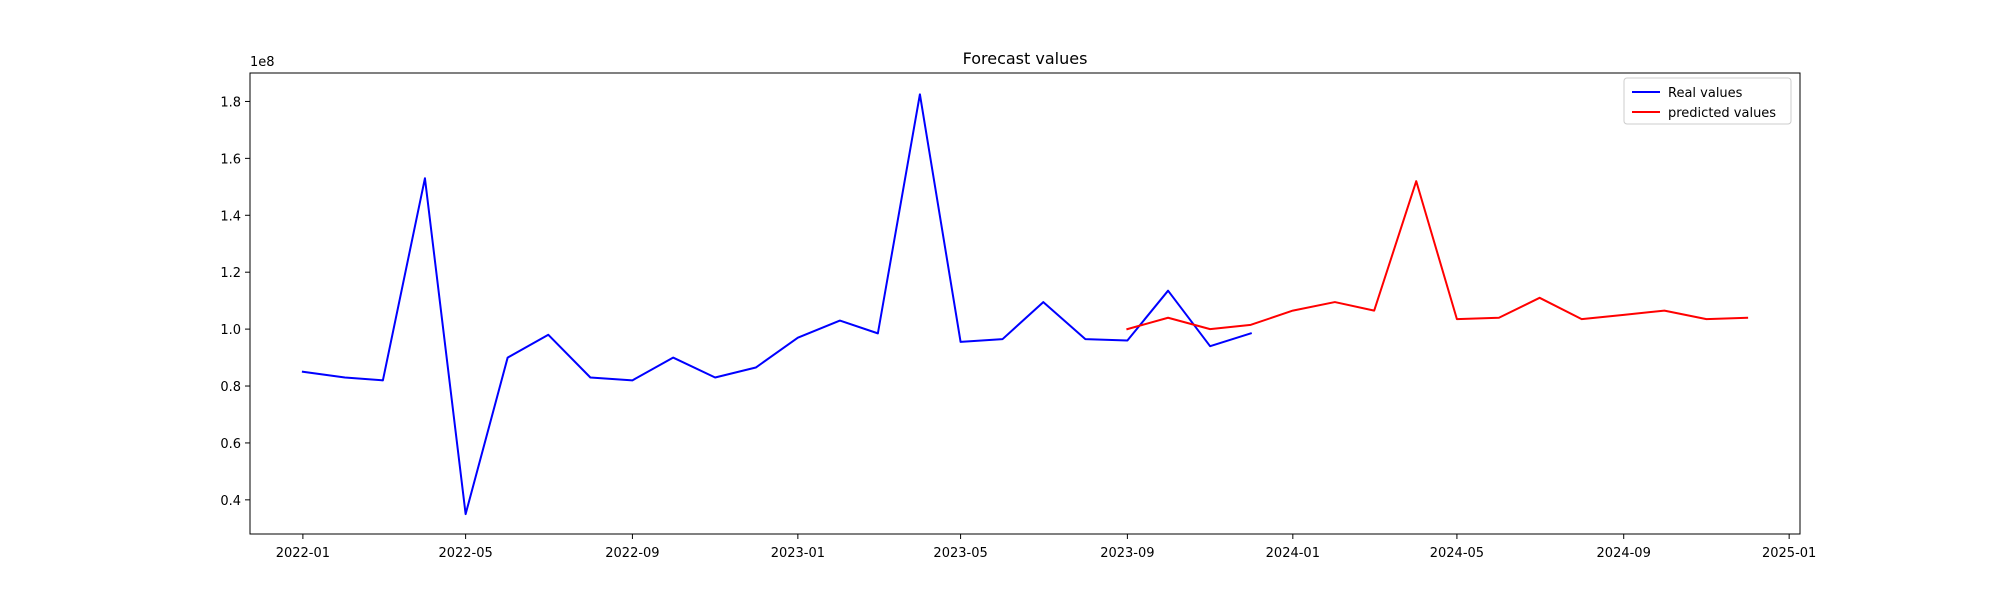 The height and width of the screenshot is (604, 2000). I want to click on y-axis-offset-label: 1e8, so click(262, 62).